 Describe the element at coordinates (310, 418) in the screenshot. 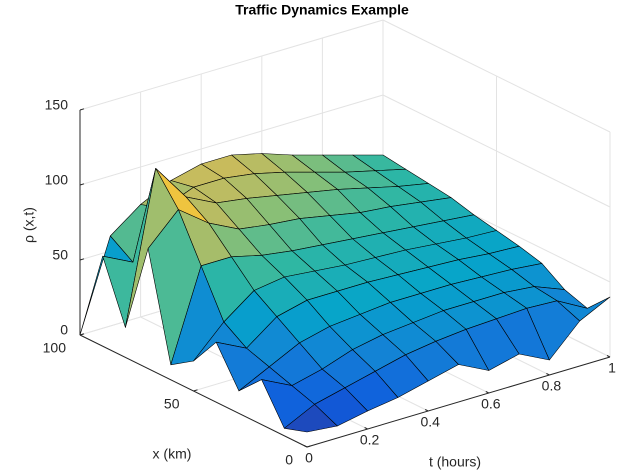

I see `surface-patch` at that location.